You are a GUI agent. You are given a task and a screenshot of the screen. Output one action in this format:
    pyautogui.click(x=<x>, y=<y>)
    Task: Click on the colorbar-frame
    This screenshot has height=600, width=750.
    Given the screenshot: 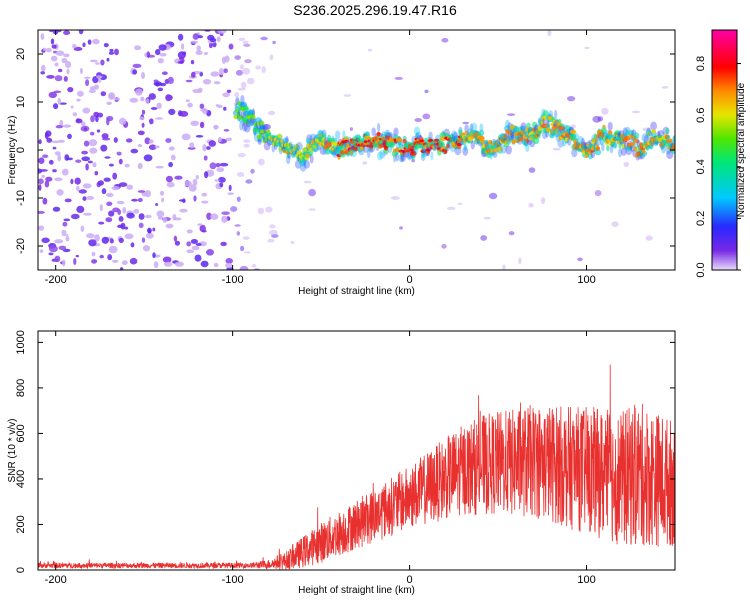 What is the action you would take?
    pyautogui.click(x=724, y=150)
    